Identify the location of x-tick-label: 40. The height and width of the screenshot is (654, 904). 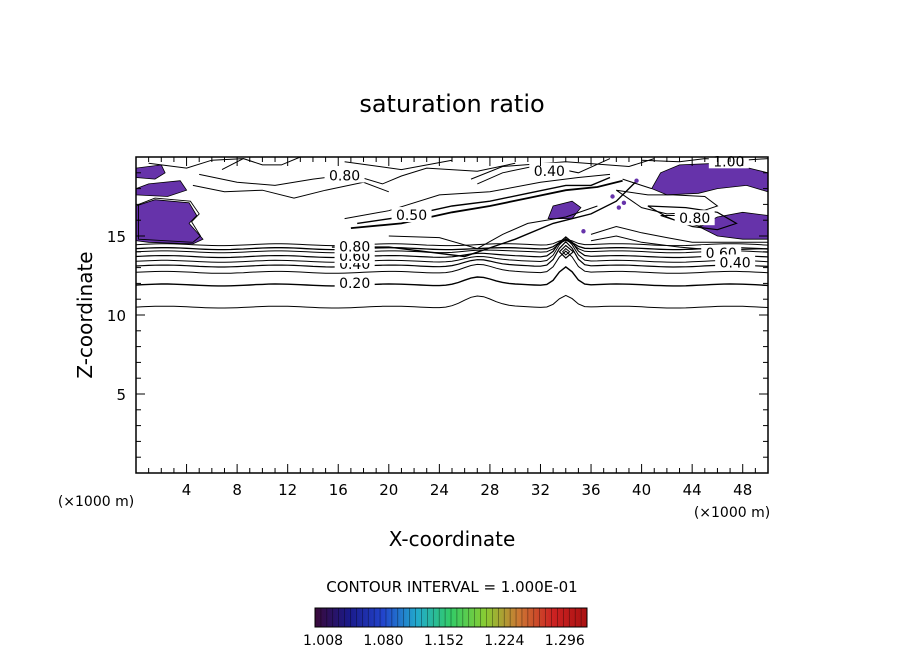
(641, 490).